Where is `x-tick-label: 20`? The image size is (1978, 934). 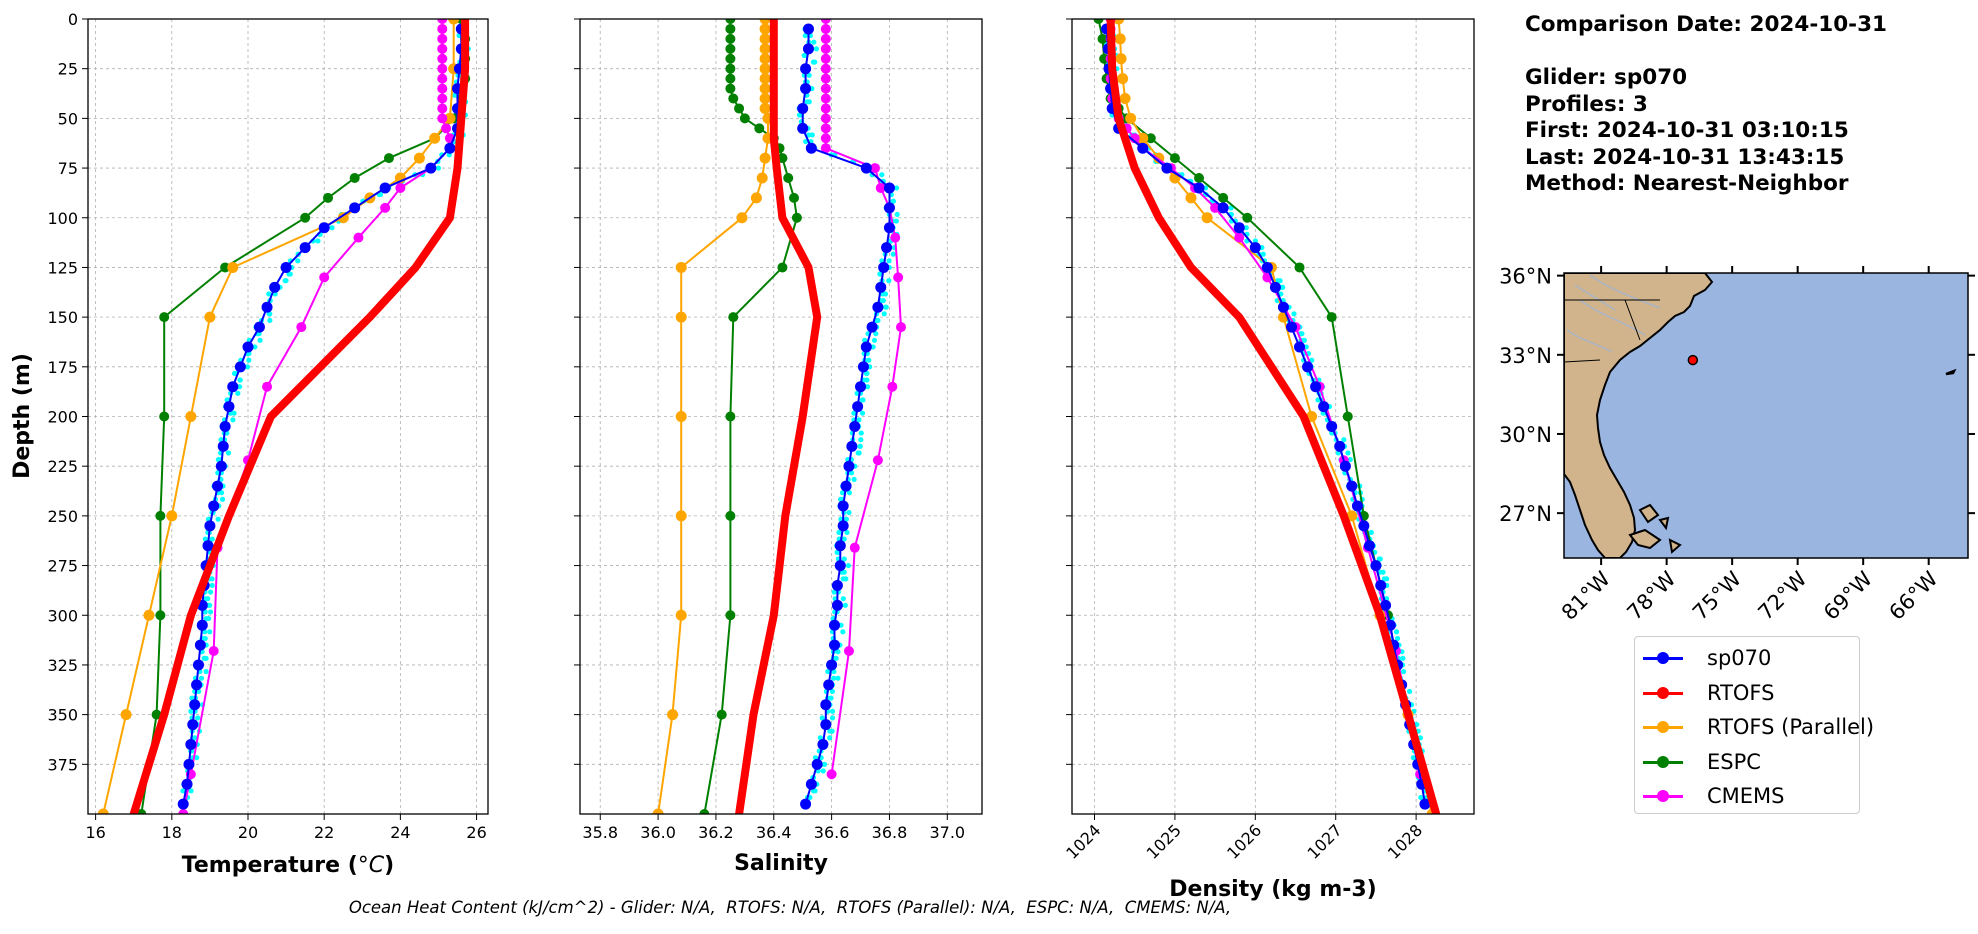
x-tick-label: 20 is located at coordinates (248, 832).